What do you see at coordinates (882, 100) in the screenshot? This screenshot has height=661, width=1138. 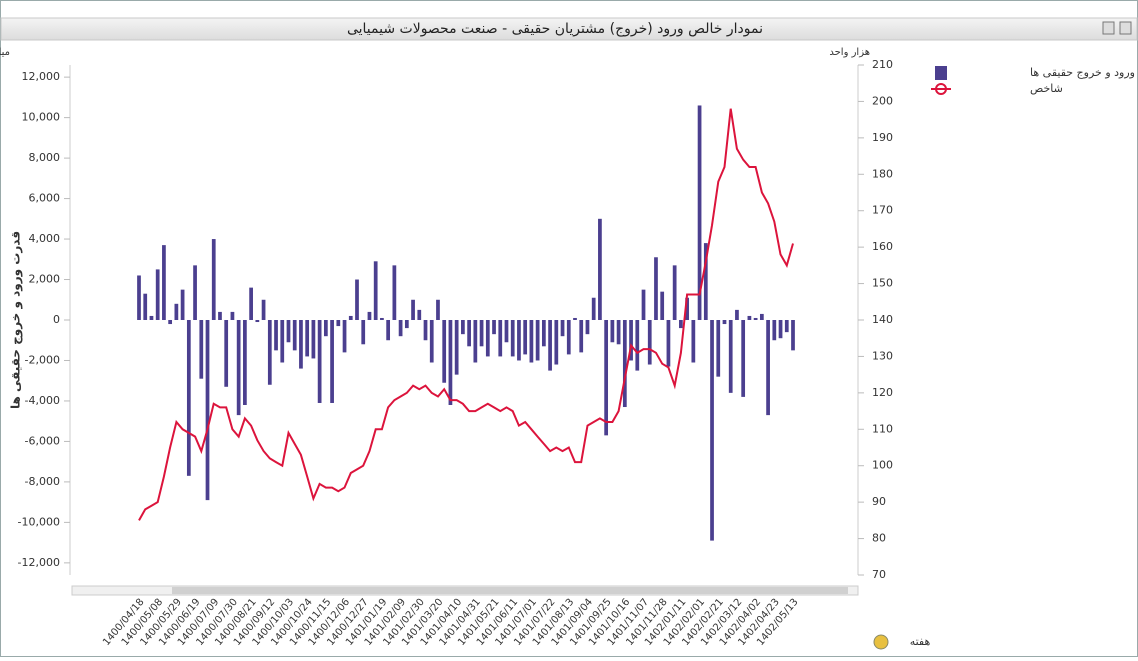 I see `y2-tick-label: 200` at bounding box center [882, 100].